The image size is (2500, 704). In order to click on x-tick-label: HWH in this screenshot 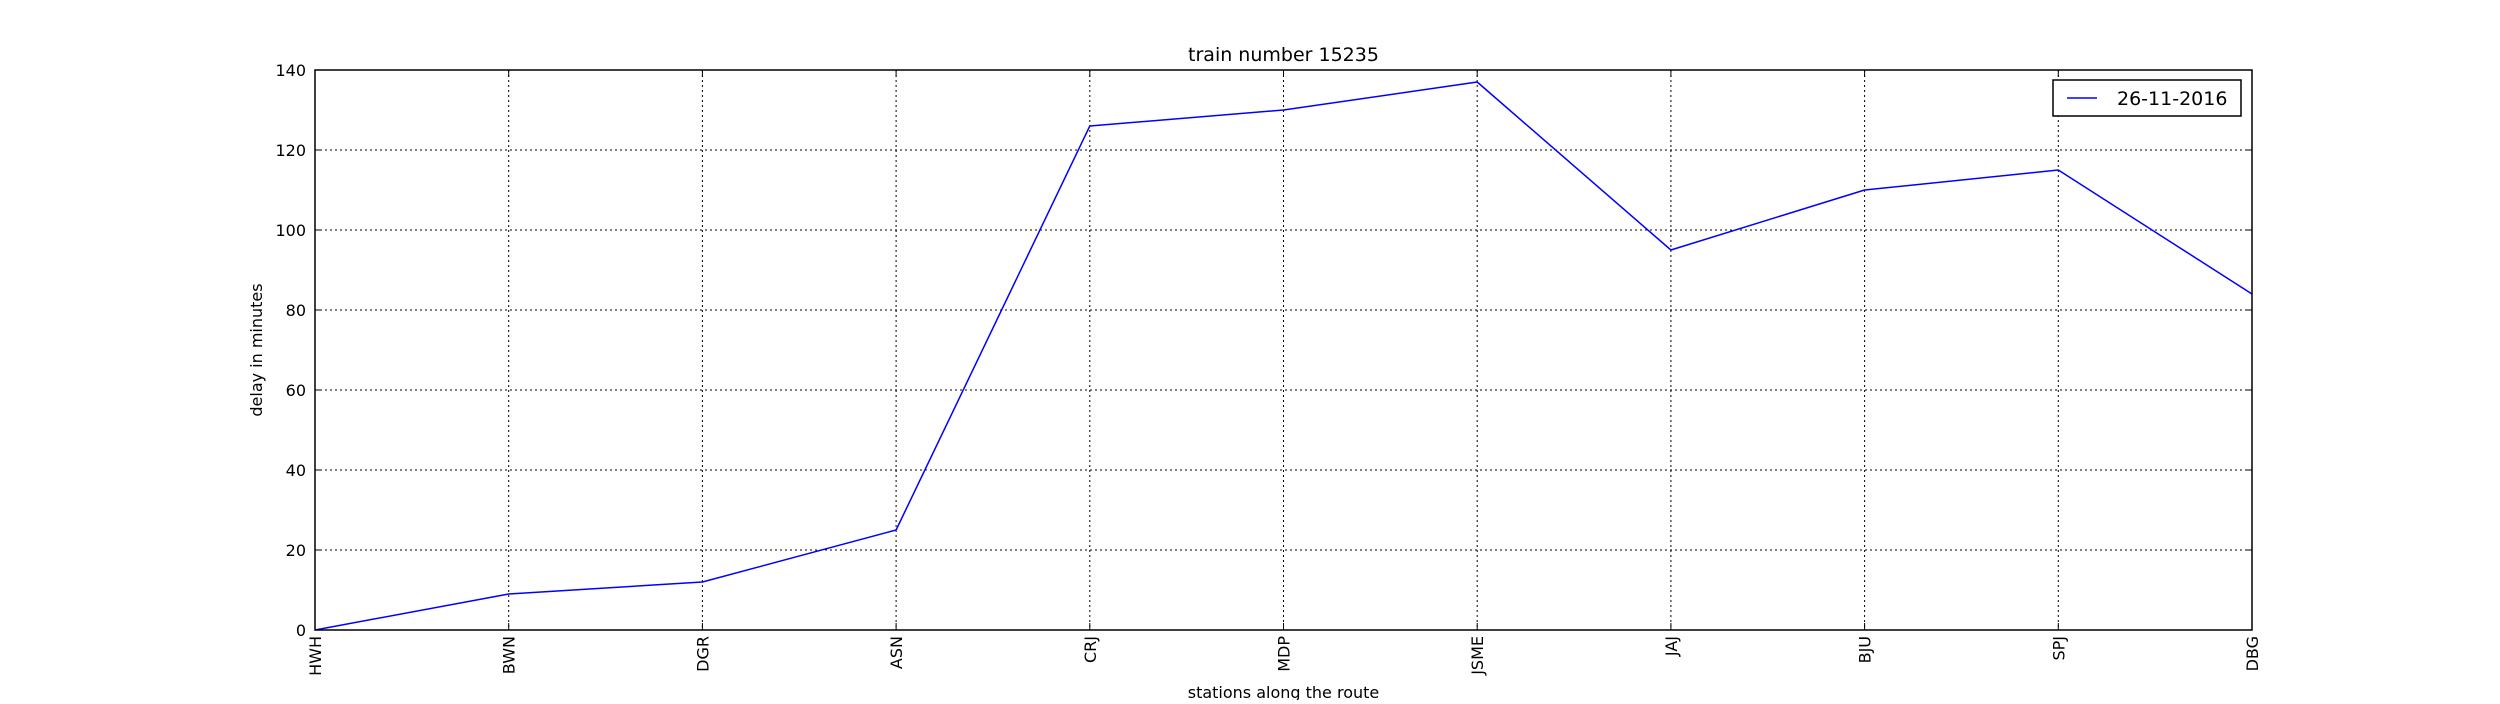, I will do `click(315, 656)`.